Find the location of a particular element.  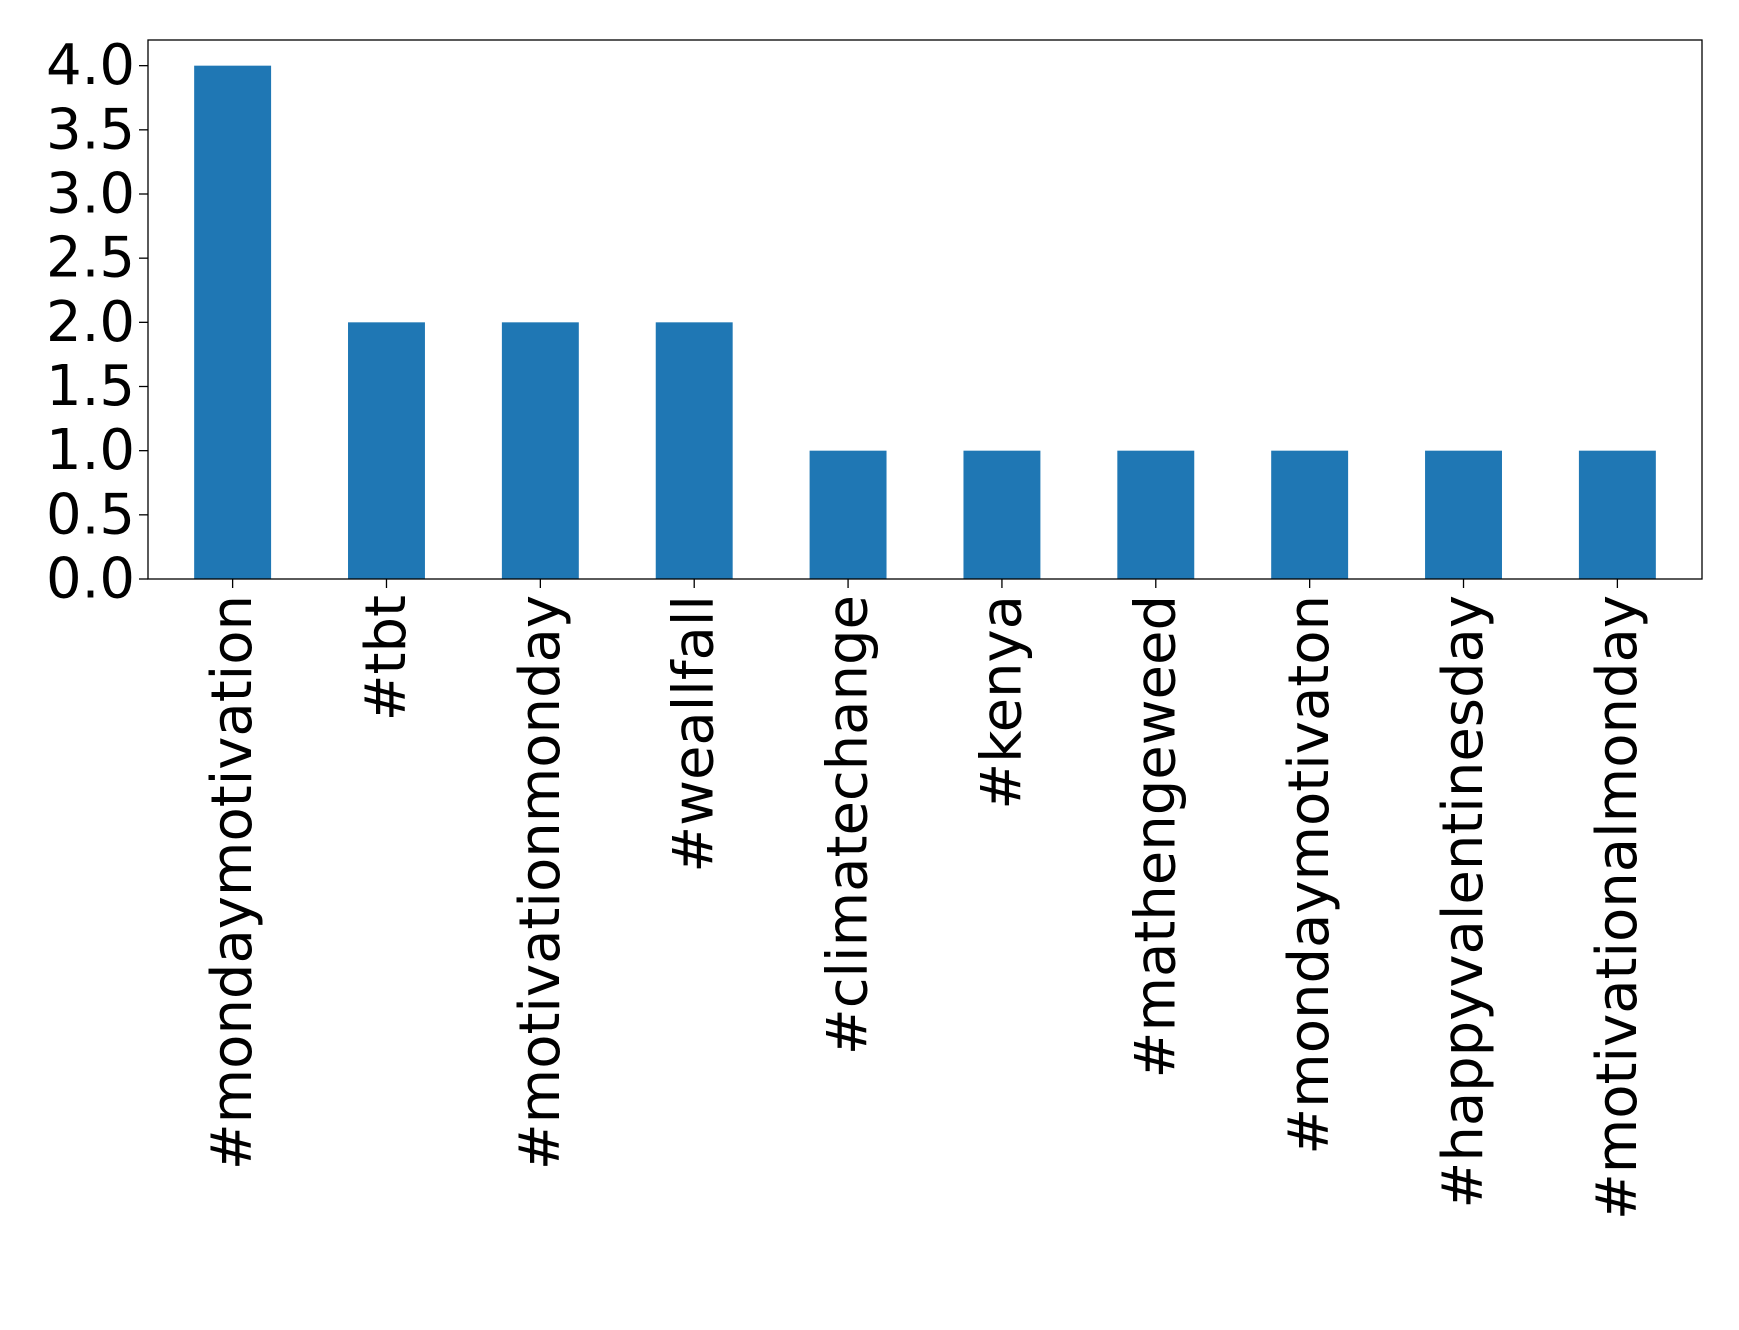

x-tick-label: #weallfall is located at coordinates (694, 734).